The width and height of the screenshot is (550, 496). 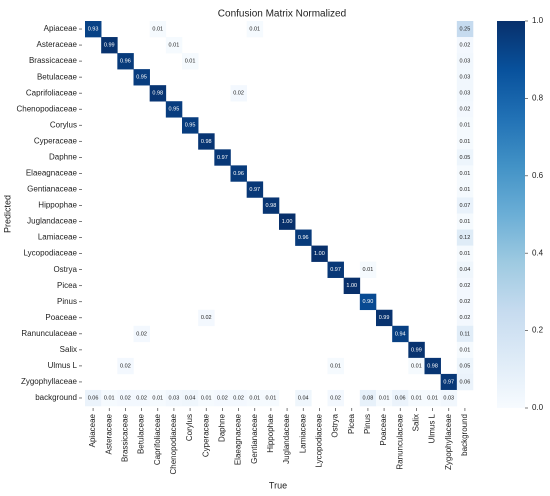 What do you see at coordinates (61, 28) in the screenshot?
I see `y-tick-label: Apiaceae` at bounding box center [61, 28].